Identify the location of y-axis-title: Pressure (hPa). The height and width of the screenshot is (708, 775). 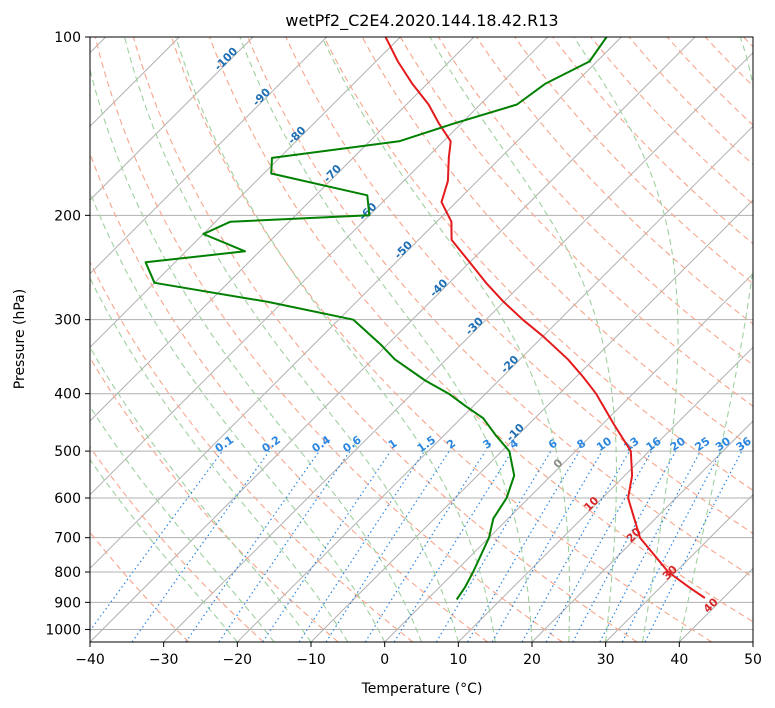
(20, 339).